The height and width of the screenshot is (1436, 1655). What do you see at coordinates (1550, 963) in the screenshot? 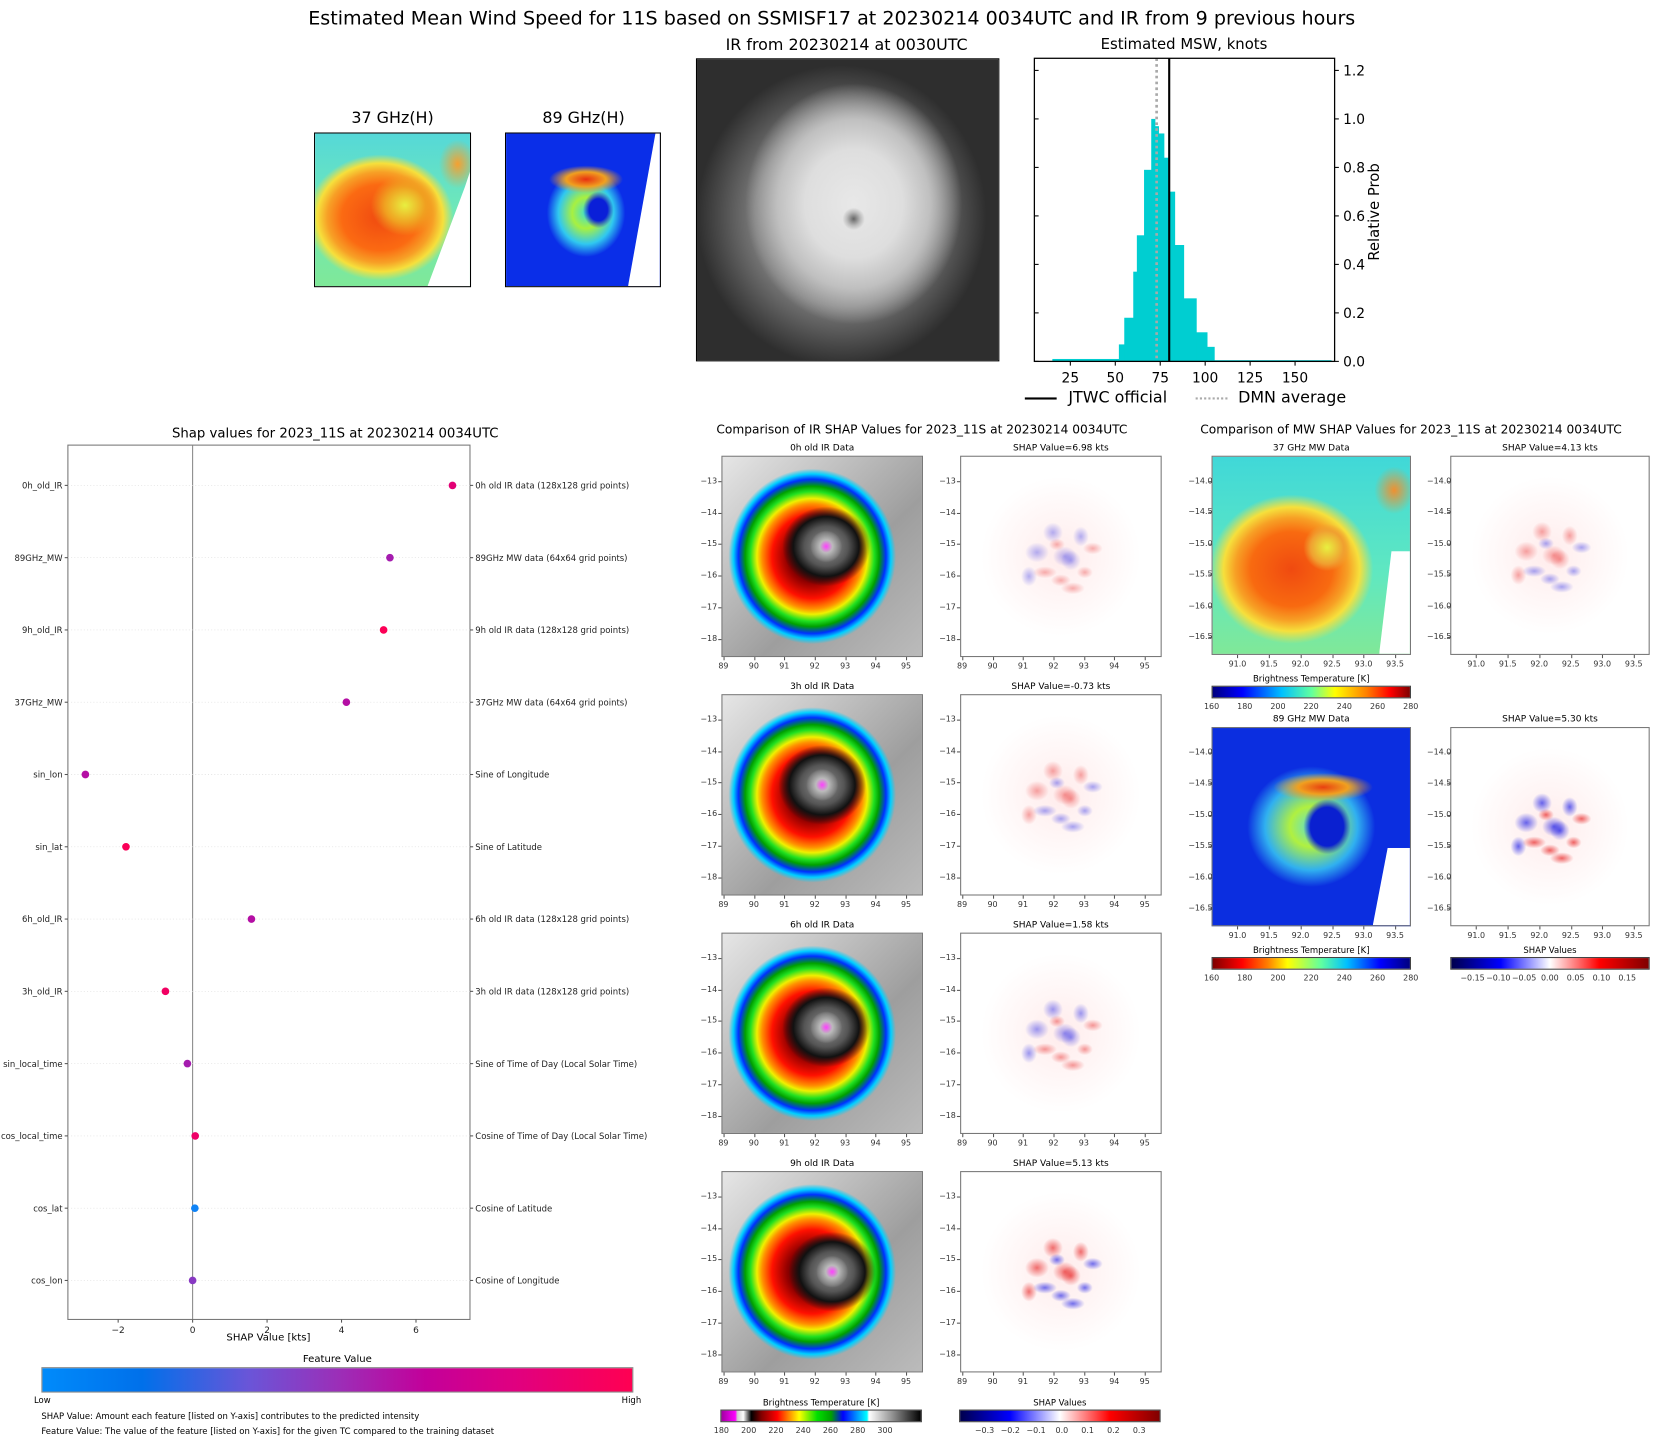
I see `mw-shap-colorbar` at bounding box center [1550, 963].